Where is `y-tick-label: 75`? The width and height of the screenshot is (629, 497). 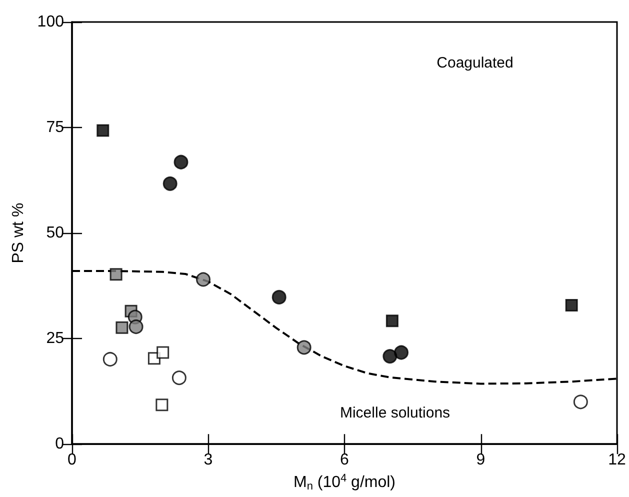 y-tick-label: 75 is located at coordinates (55, 127).